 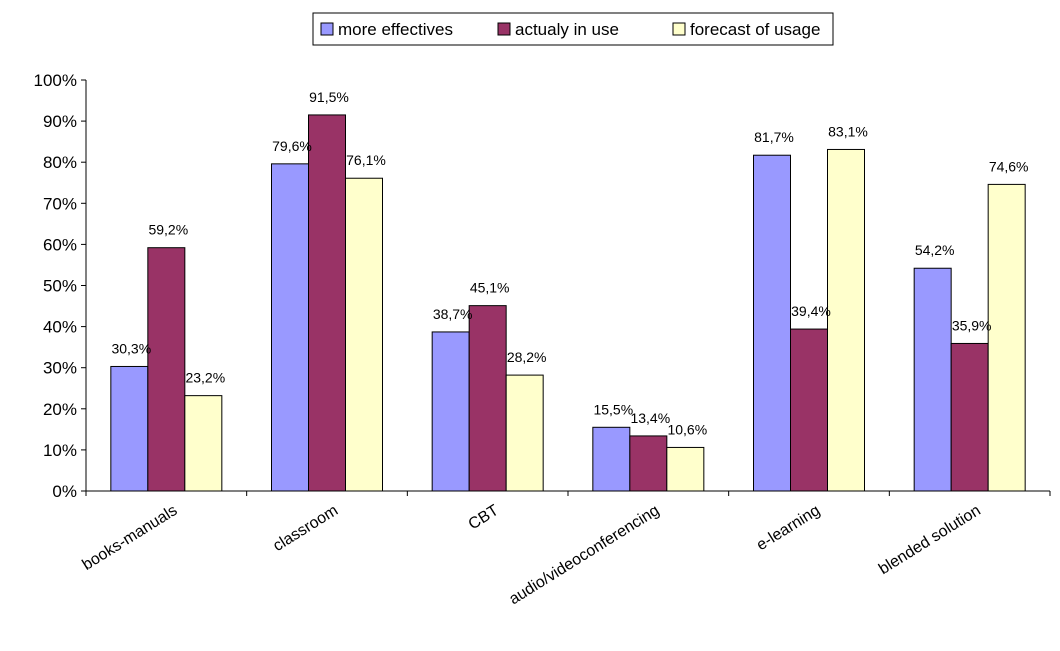 I want to click on data-label: 15,5%, so click(x=613, y=409).